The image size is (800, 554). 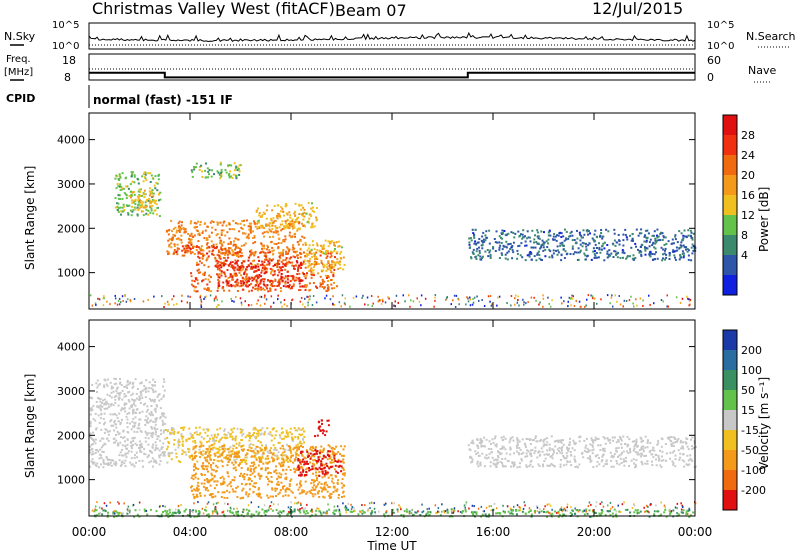 I want to click on noise-right-bottom-tick: 10^0, so click(x=720, y=46).